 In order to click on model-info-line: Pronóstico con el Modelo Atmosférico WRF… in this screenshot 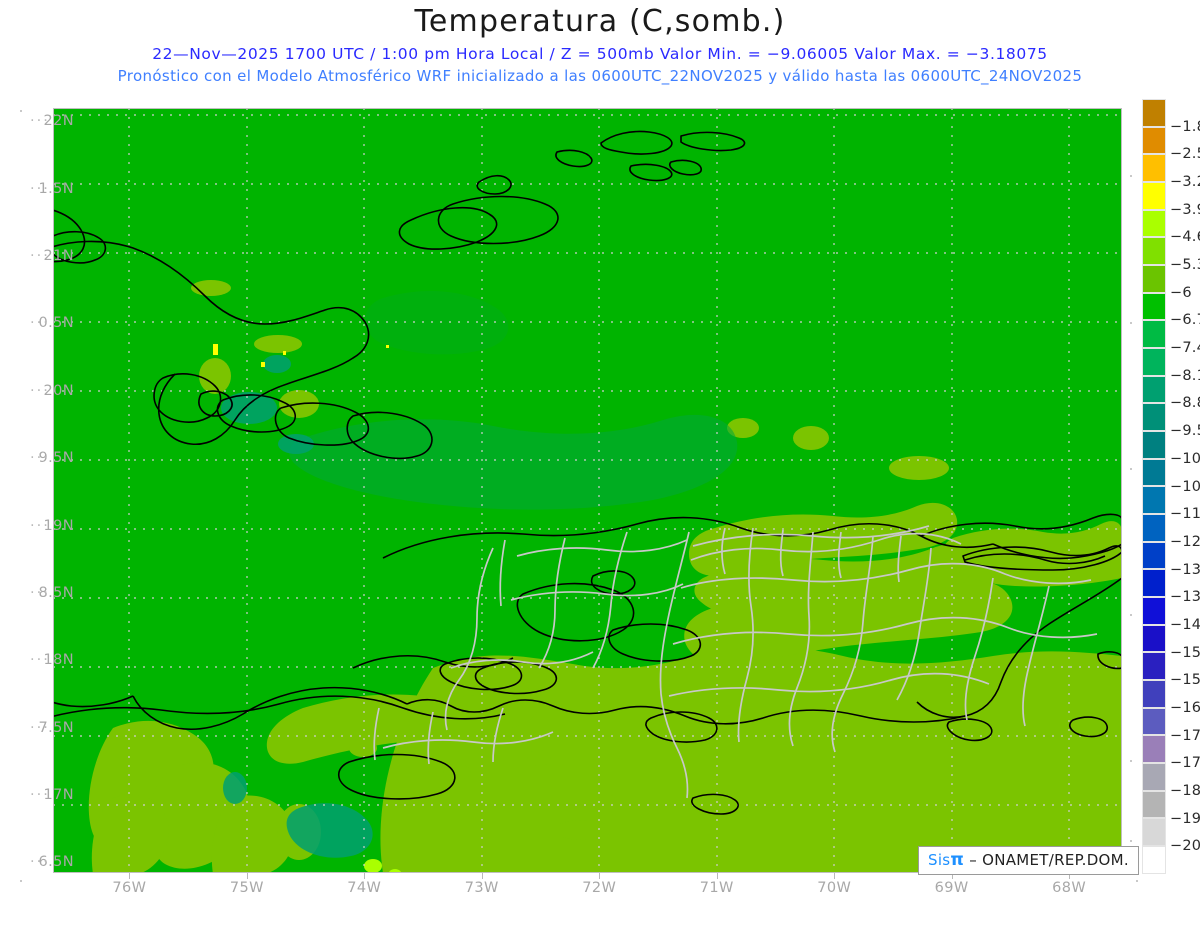, I will do `click(600, 76)`.